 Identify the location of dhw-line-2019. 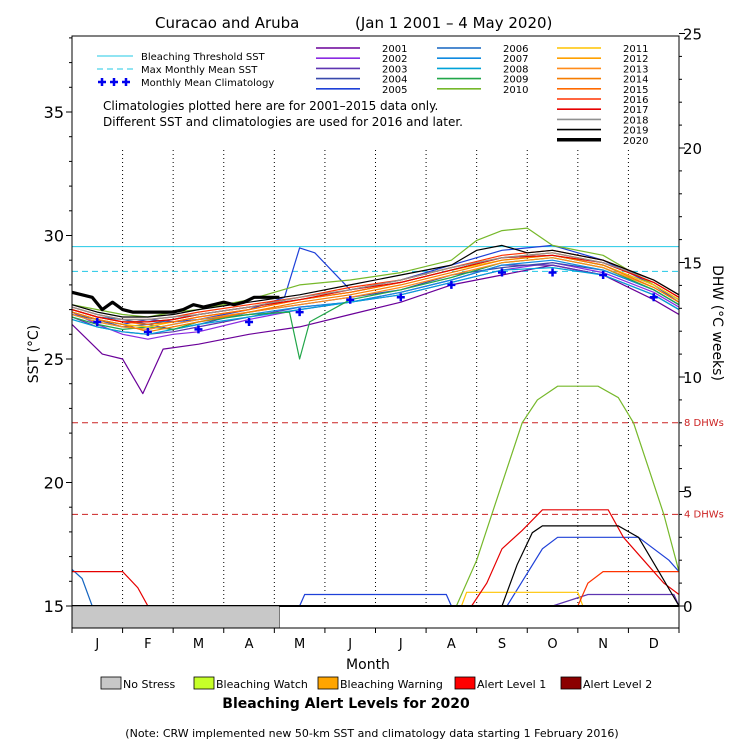
(375, 566).